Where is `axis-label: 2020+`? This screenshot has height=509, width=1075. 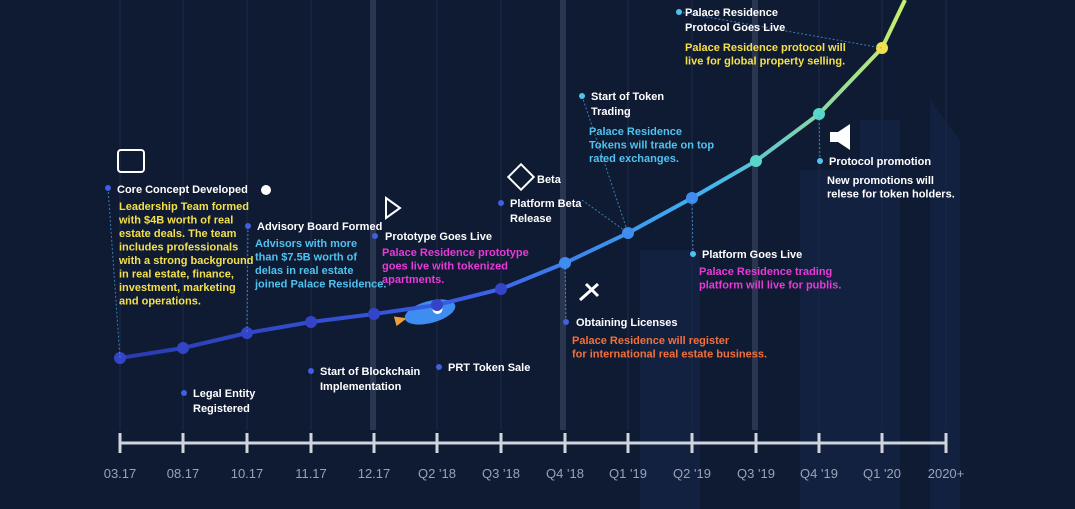 axis-label: 2020+ is located at coordinates (946, 473).